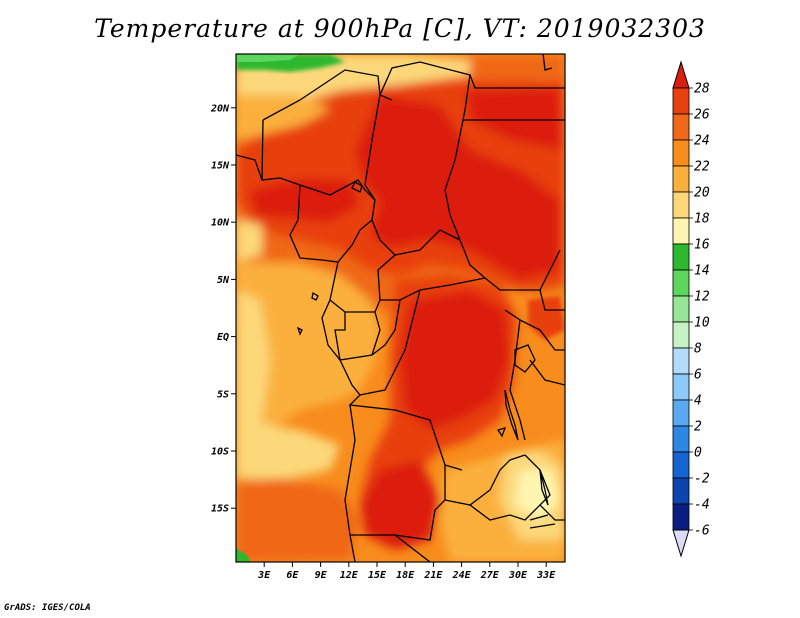 The width and height of the screenshot is (800, 618). I want to click on lat-label: 10S, so click(220, 452).